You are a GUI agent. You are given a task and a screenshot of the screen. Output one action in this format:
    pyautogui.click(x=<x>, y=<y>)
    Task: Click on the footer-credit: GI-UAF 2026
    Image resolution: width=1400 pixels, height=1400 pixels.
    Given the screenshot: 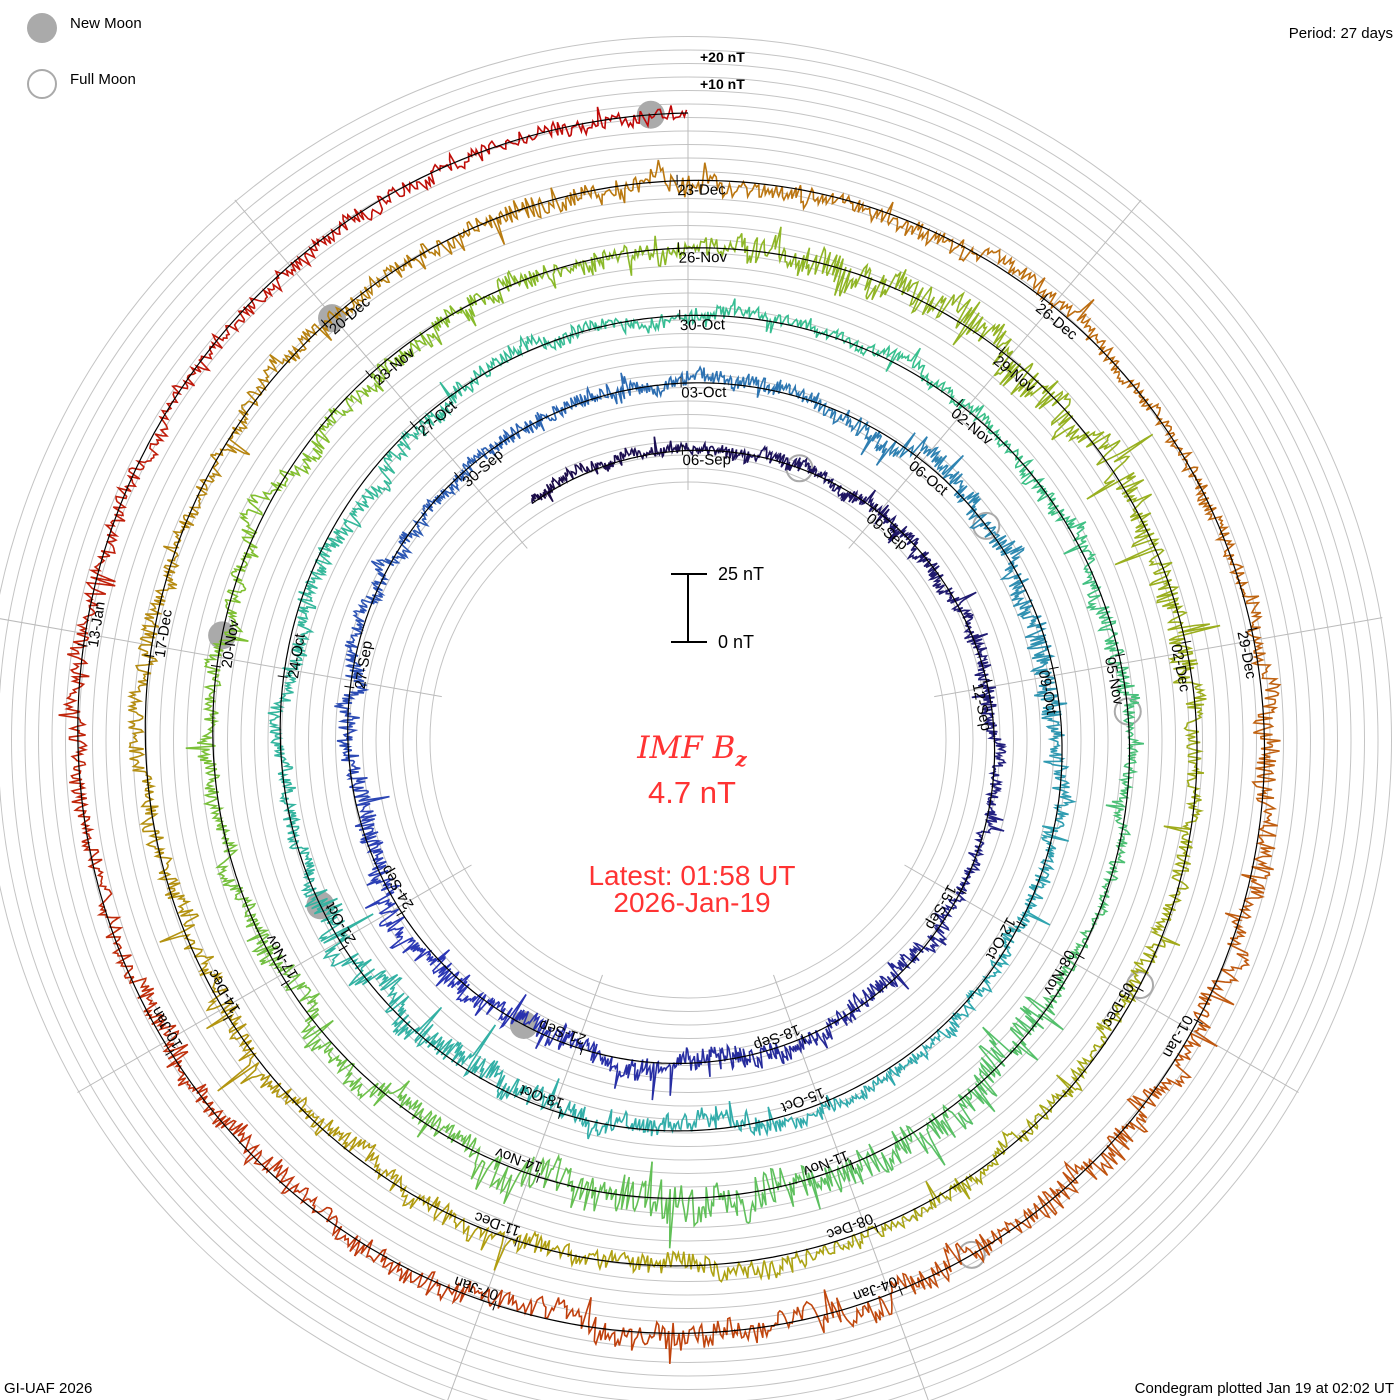 What is the action you would take?
    pyautogui.click(x=48, y=1388)
    